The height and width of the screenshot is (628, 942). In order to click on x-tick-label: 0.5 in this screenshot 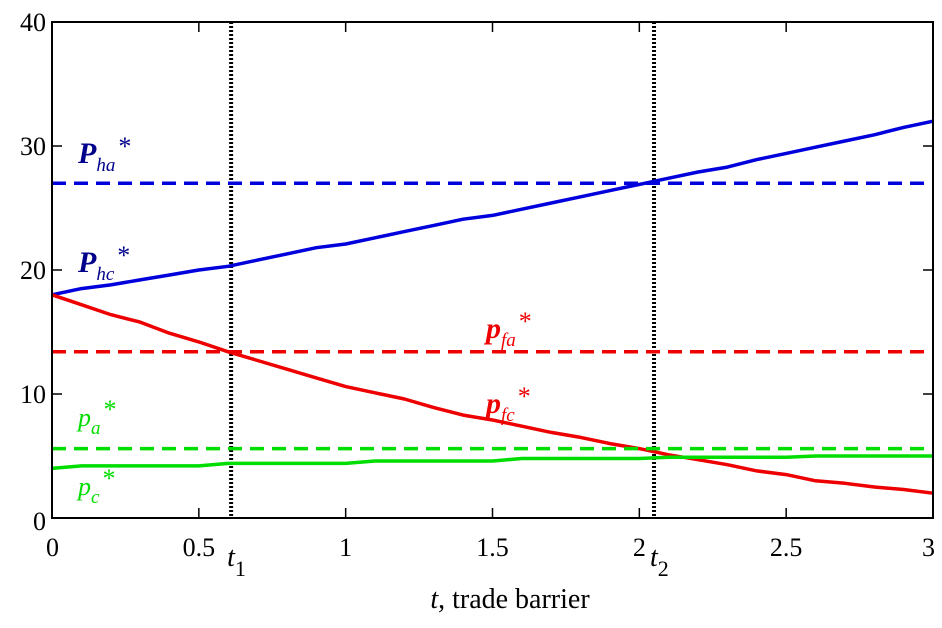, I will do `click(199, 547)`.